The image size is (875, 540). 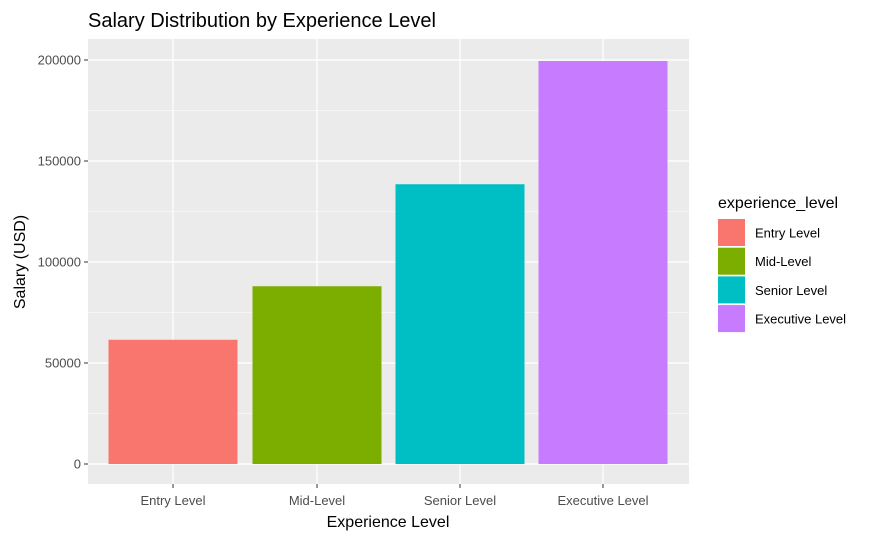 I want to click on y-axis-ticks: 0 50000 100000 150000 200000, so click(x=63, y=262).